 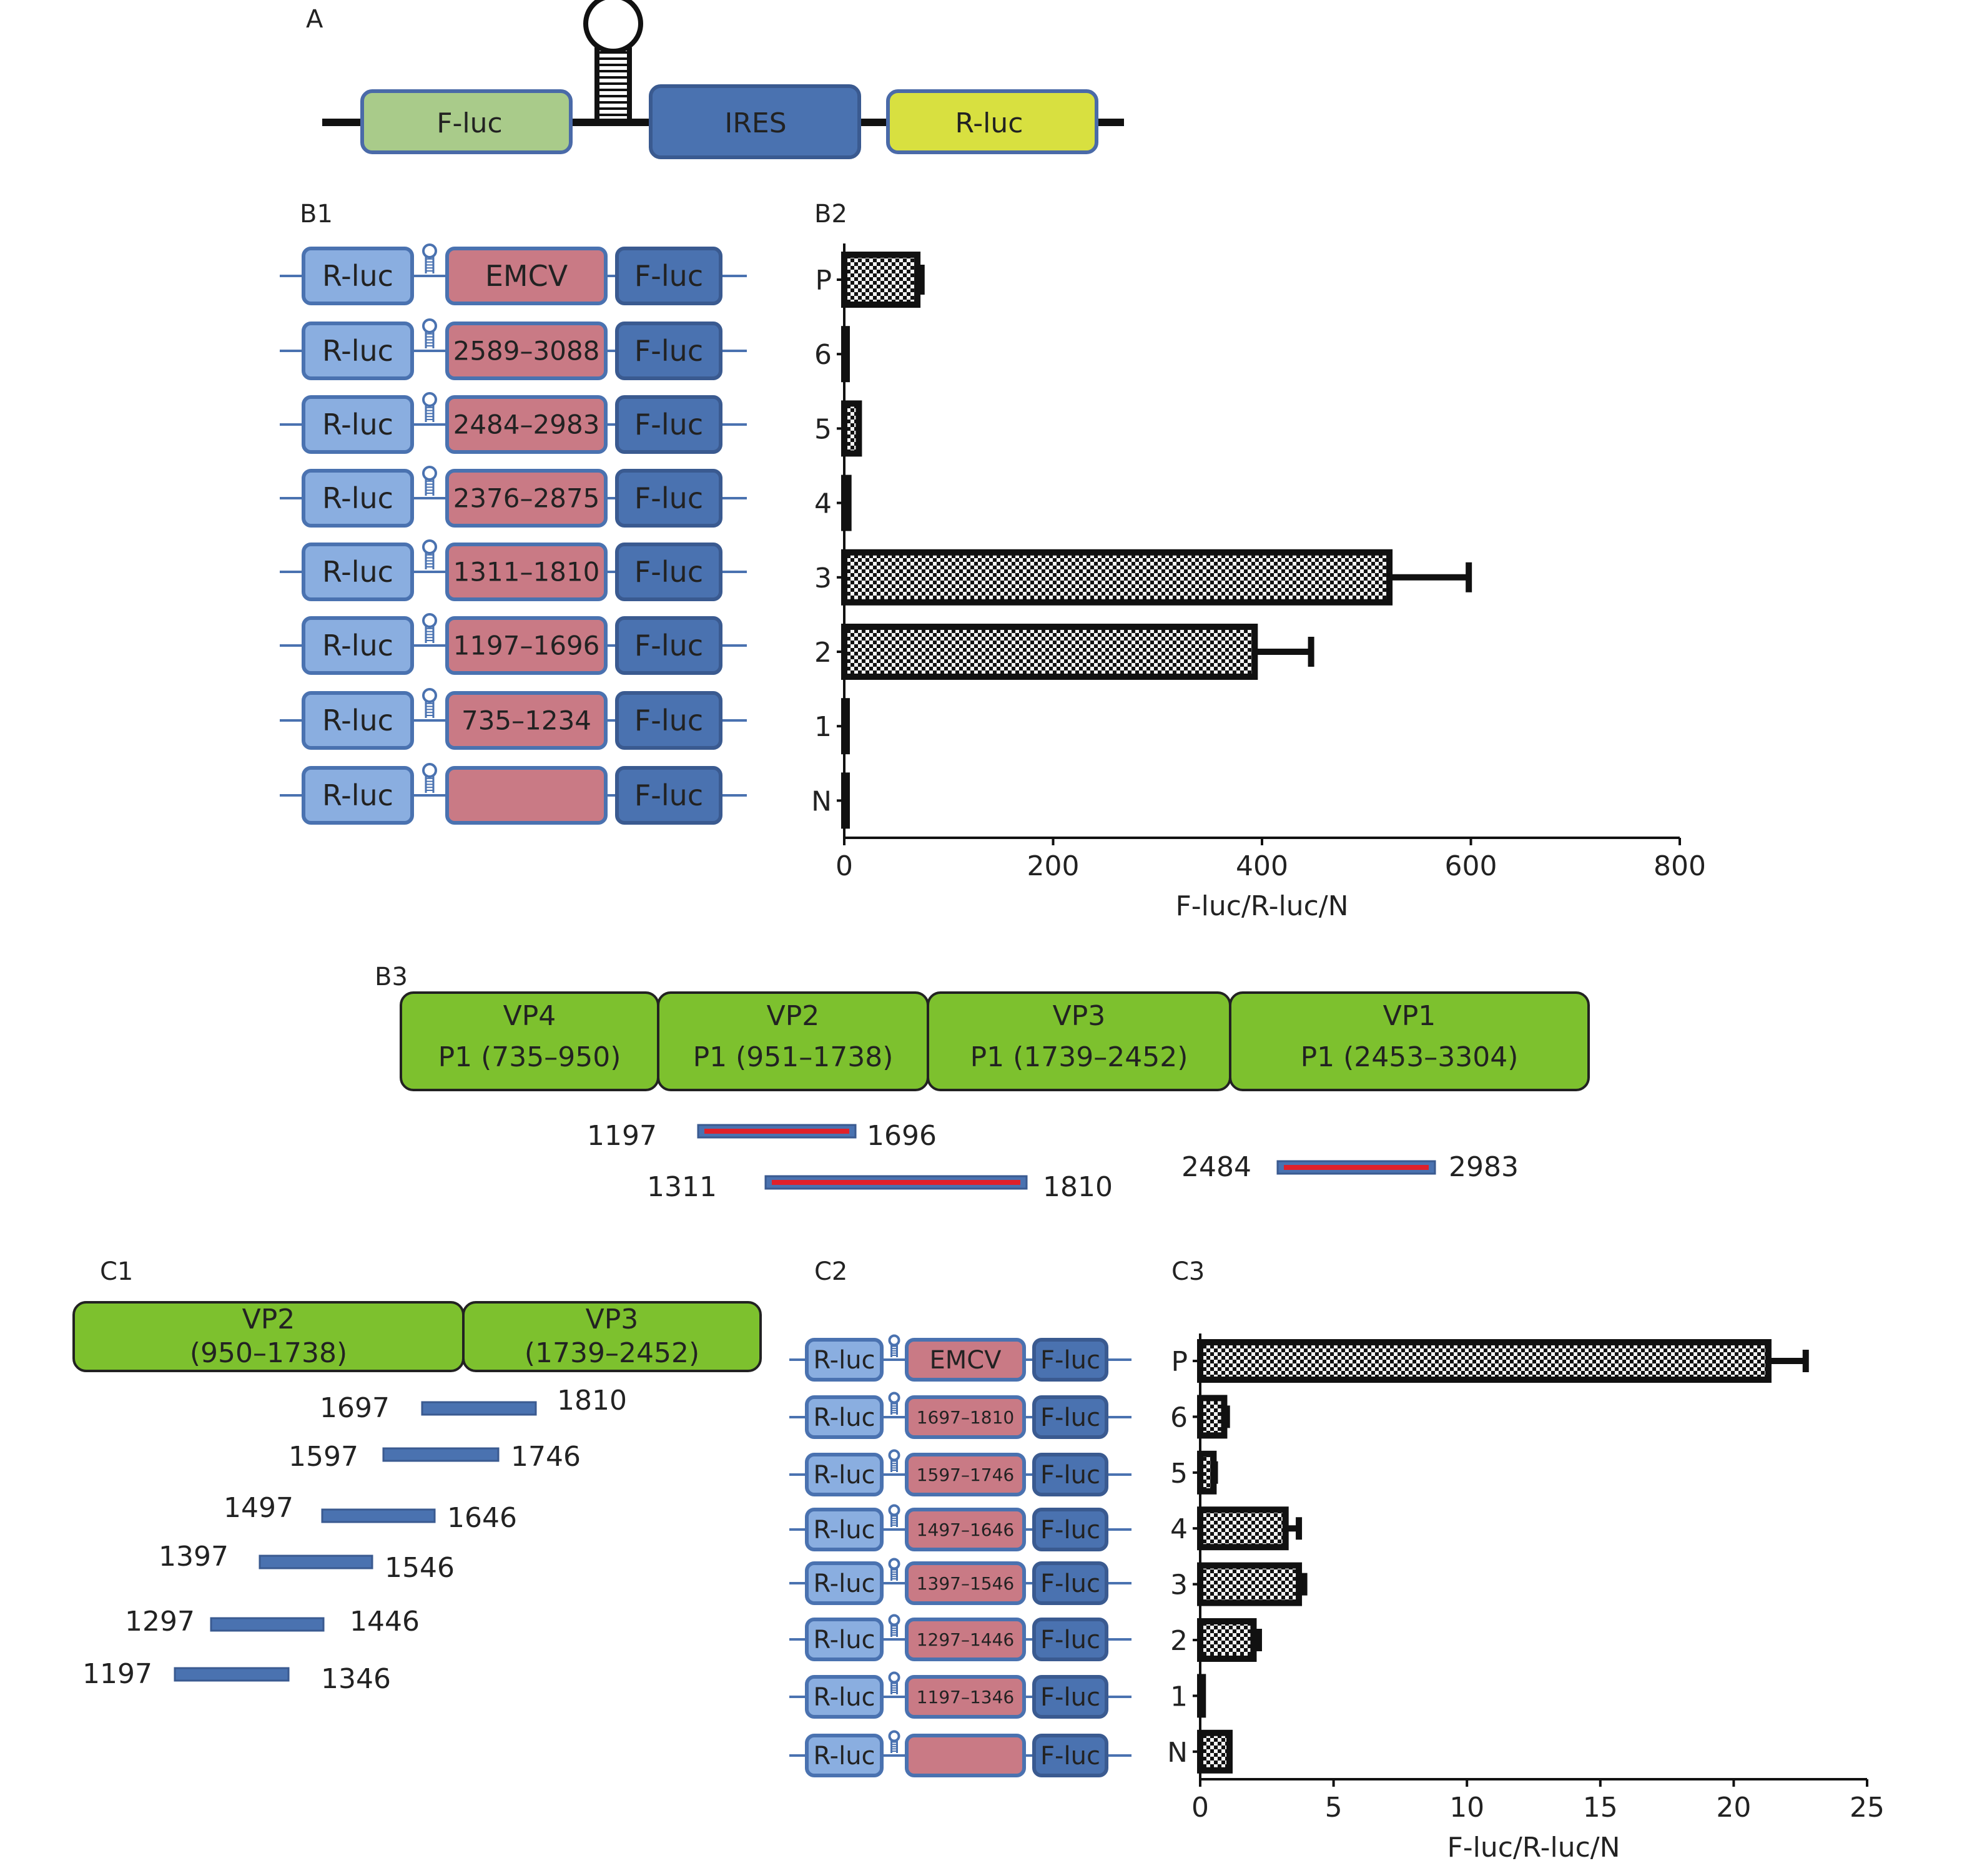 I want to click on protein-range: (1739–2452), so click(x=612, y=1353).